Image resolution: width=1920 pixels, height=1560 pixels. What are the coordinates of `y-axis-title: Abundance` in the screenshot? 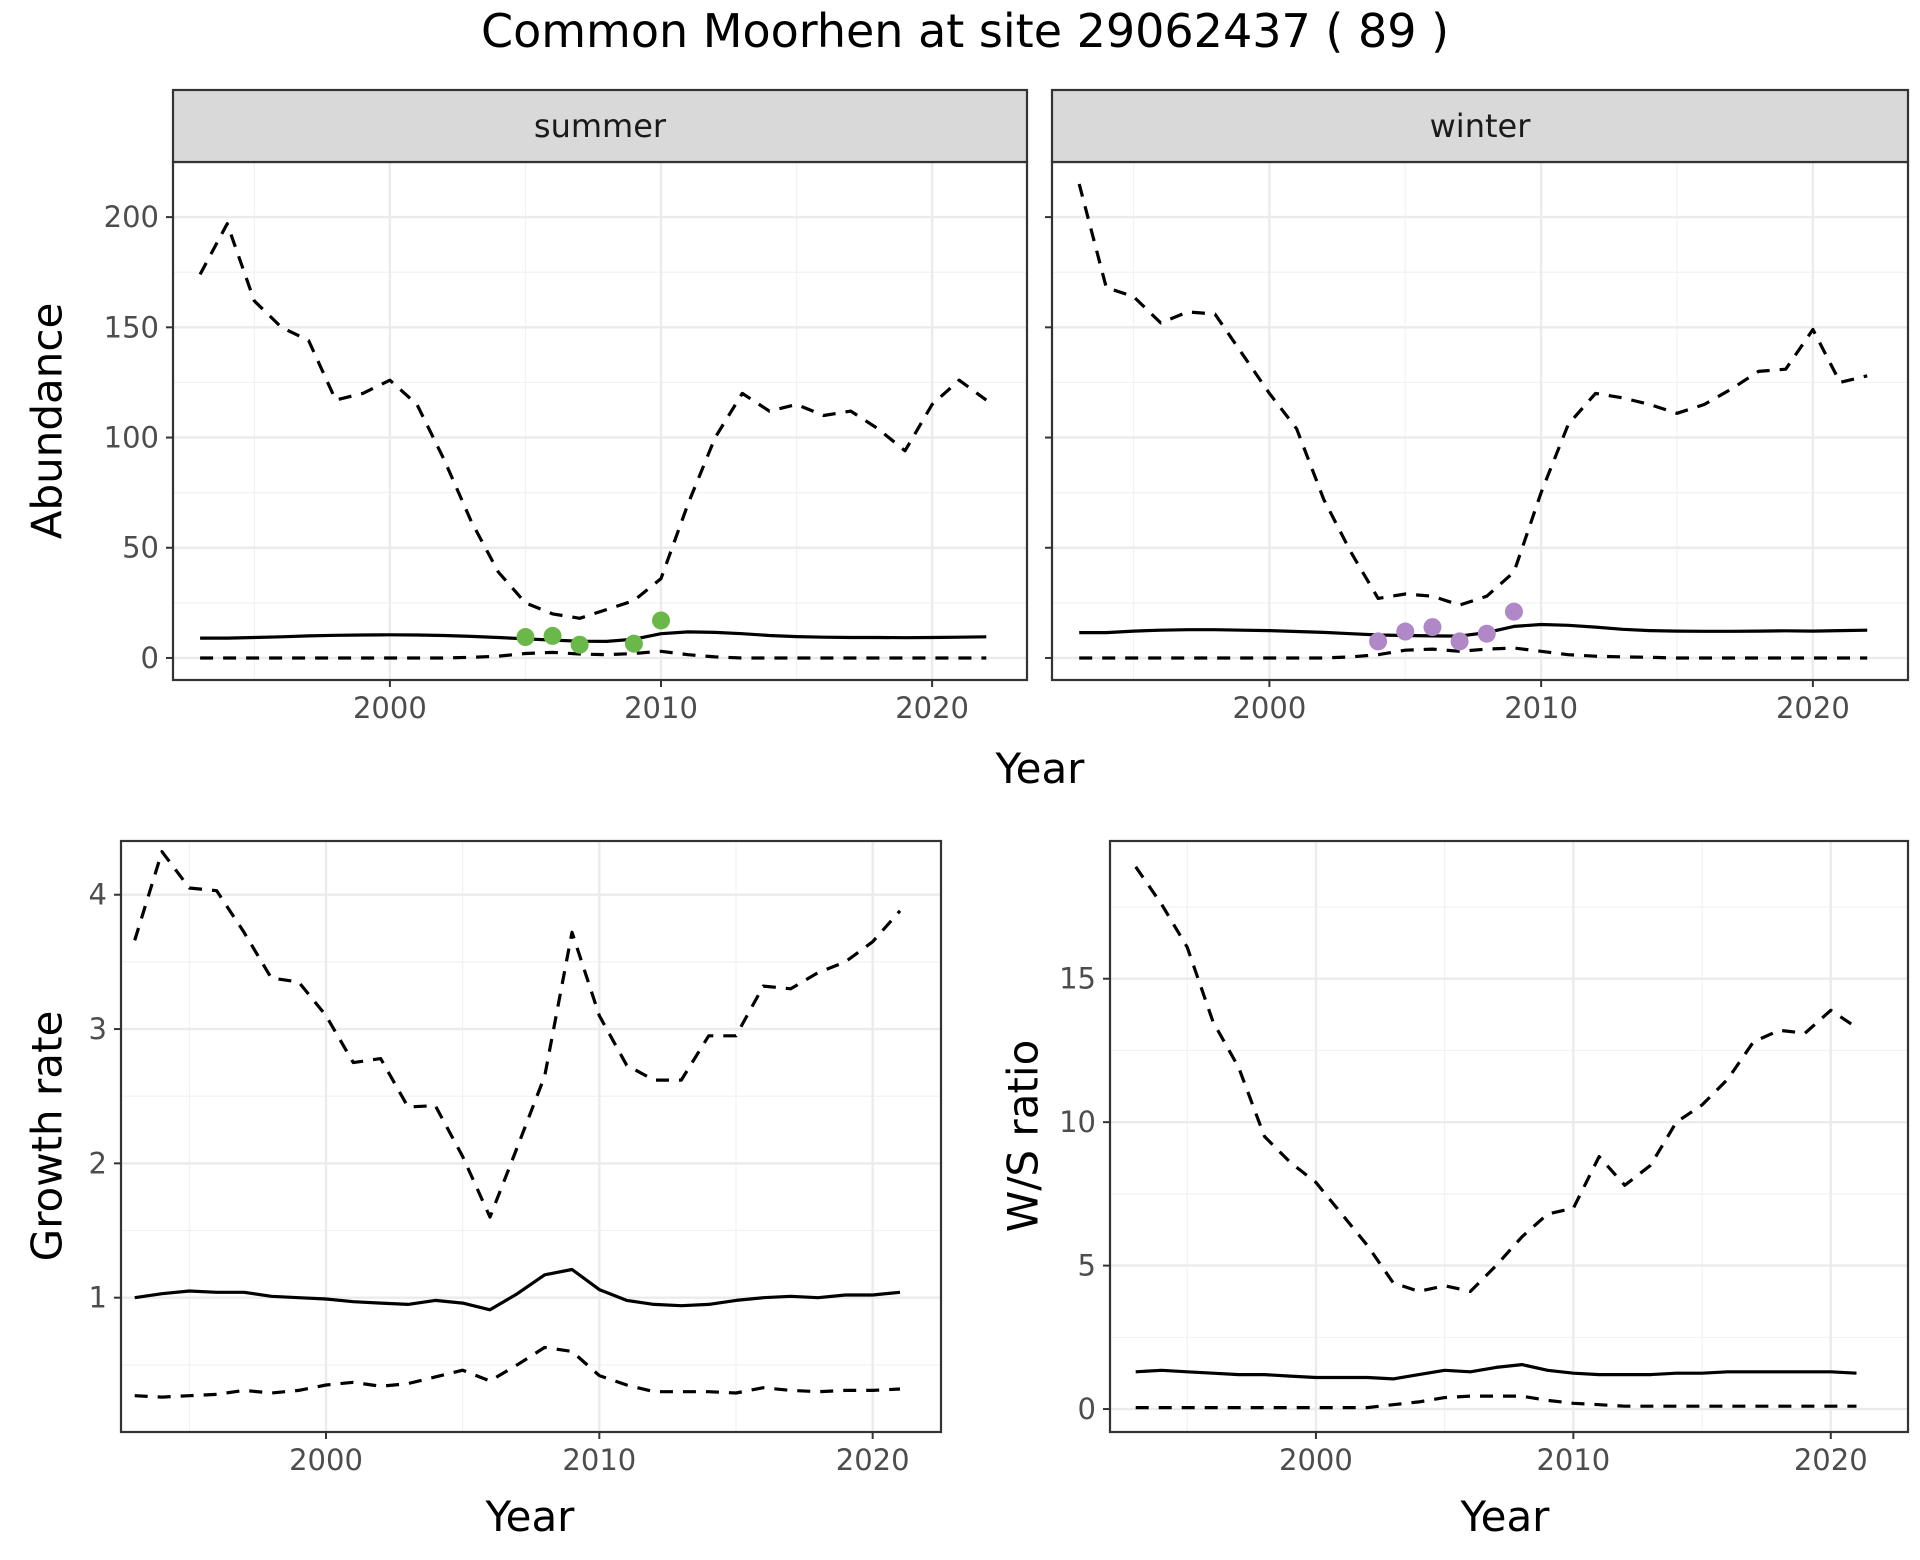 It's located at (47, 421).